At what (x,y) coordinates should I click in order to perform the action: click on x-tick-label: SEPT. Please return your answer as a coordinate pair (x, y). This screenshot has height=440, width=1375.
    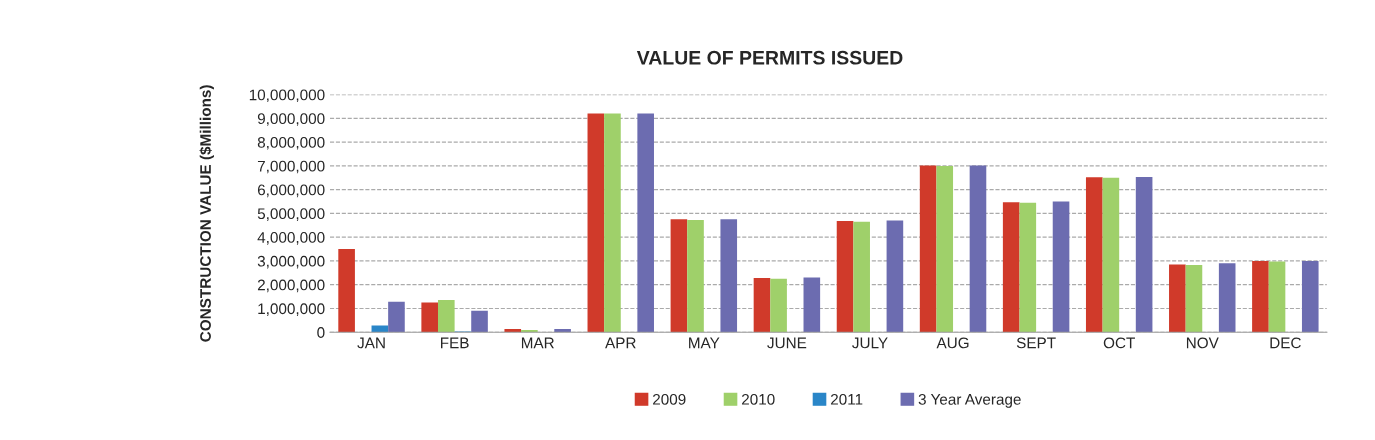
    Looking at the image, I should click on (1036, 343).